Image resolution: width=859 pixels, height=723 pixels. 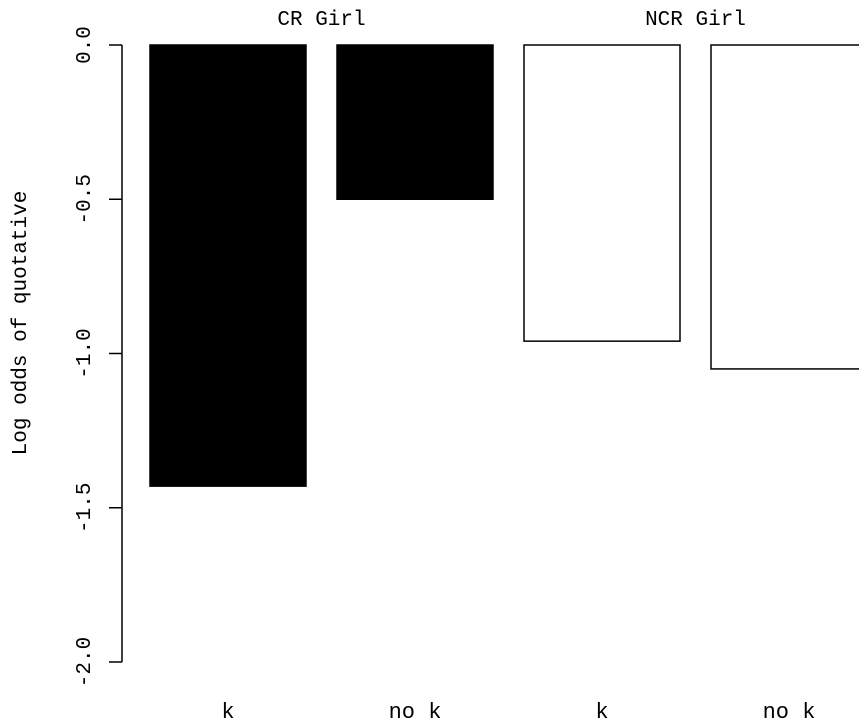 I want to click on y-tick-label: -1.0, so click(x=85, y=353).